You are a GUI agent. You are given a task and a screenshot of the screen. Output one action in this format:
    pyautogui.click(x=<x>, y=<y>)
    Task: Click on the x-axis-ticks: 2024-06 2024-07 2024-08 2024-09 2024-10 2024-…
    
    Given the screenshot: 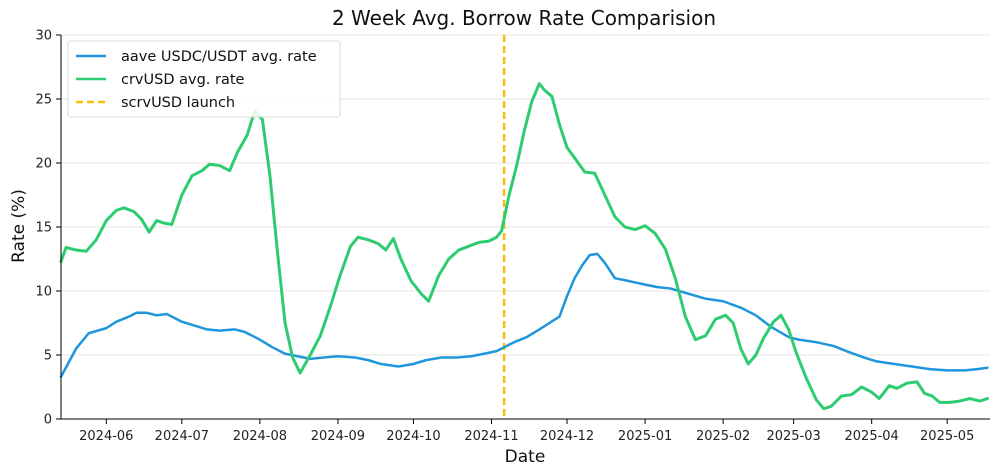 What is the action you would take?
    pyautogui.click(x=526, y=431)
    